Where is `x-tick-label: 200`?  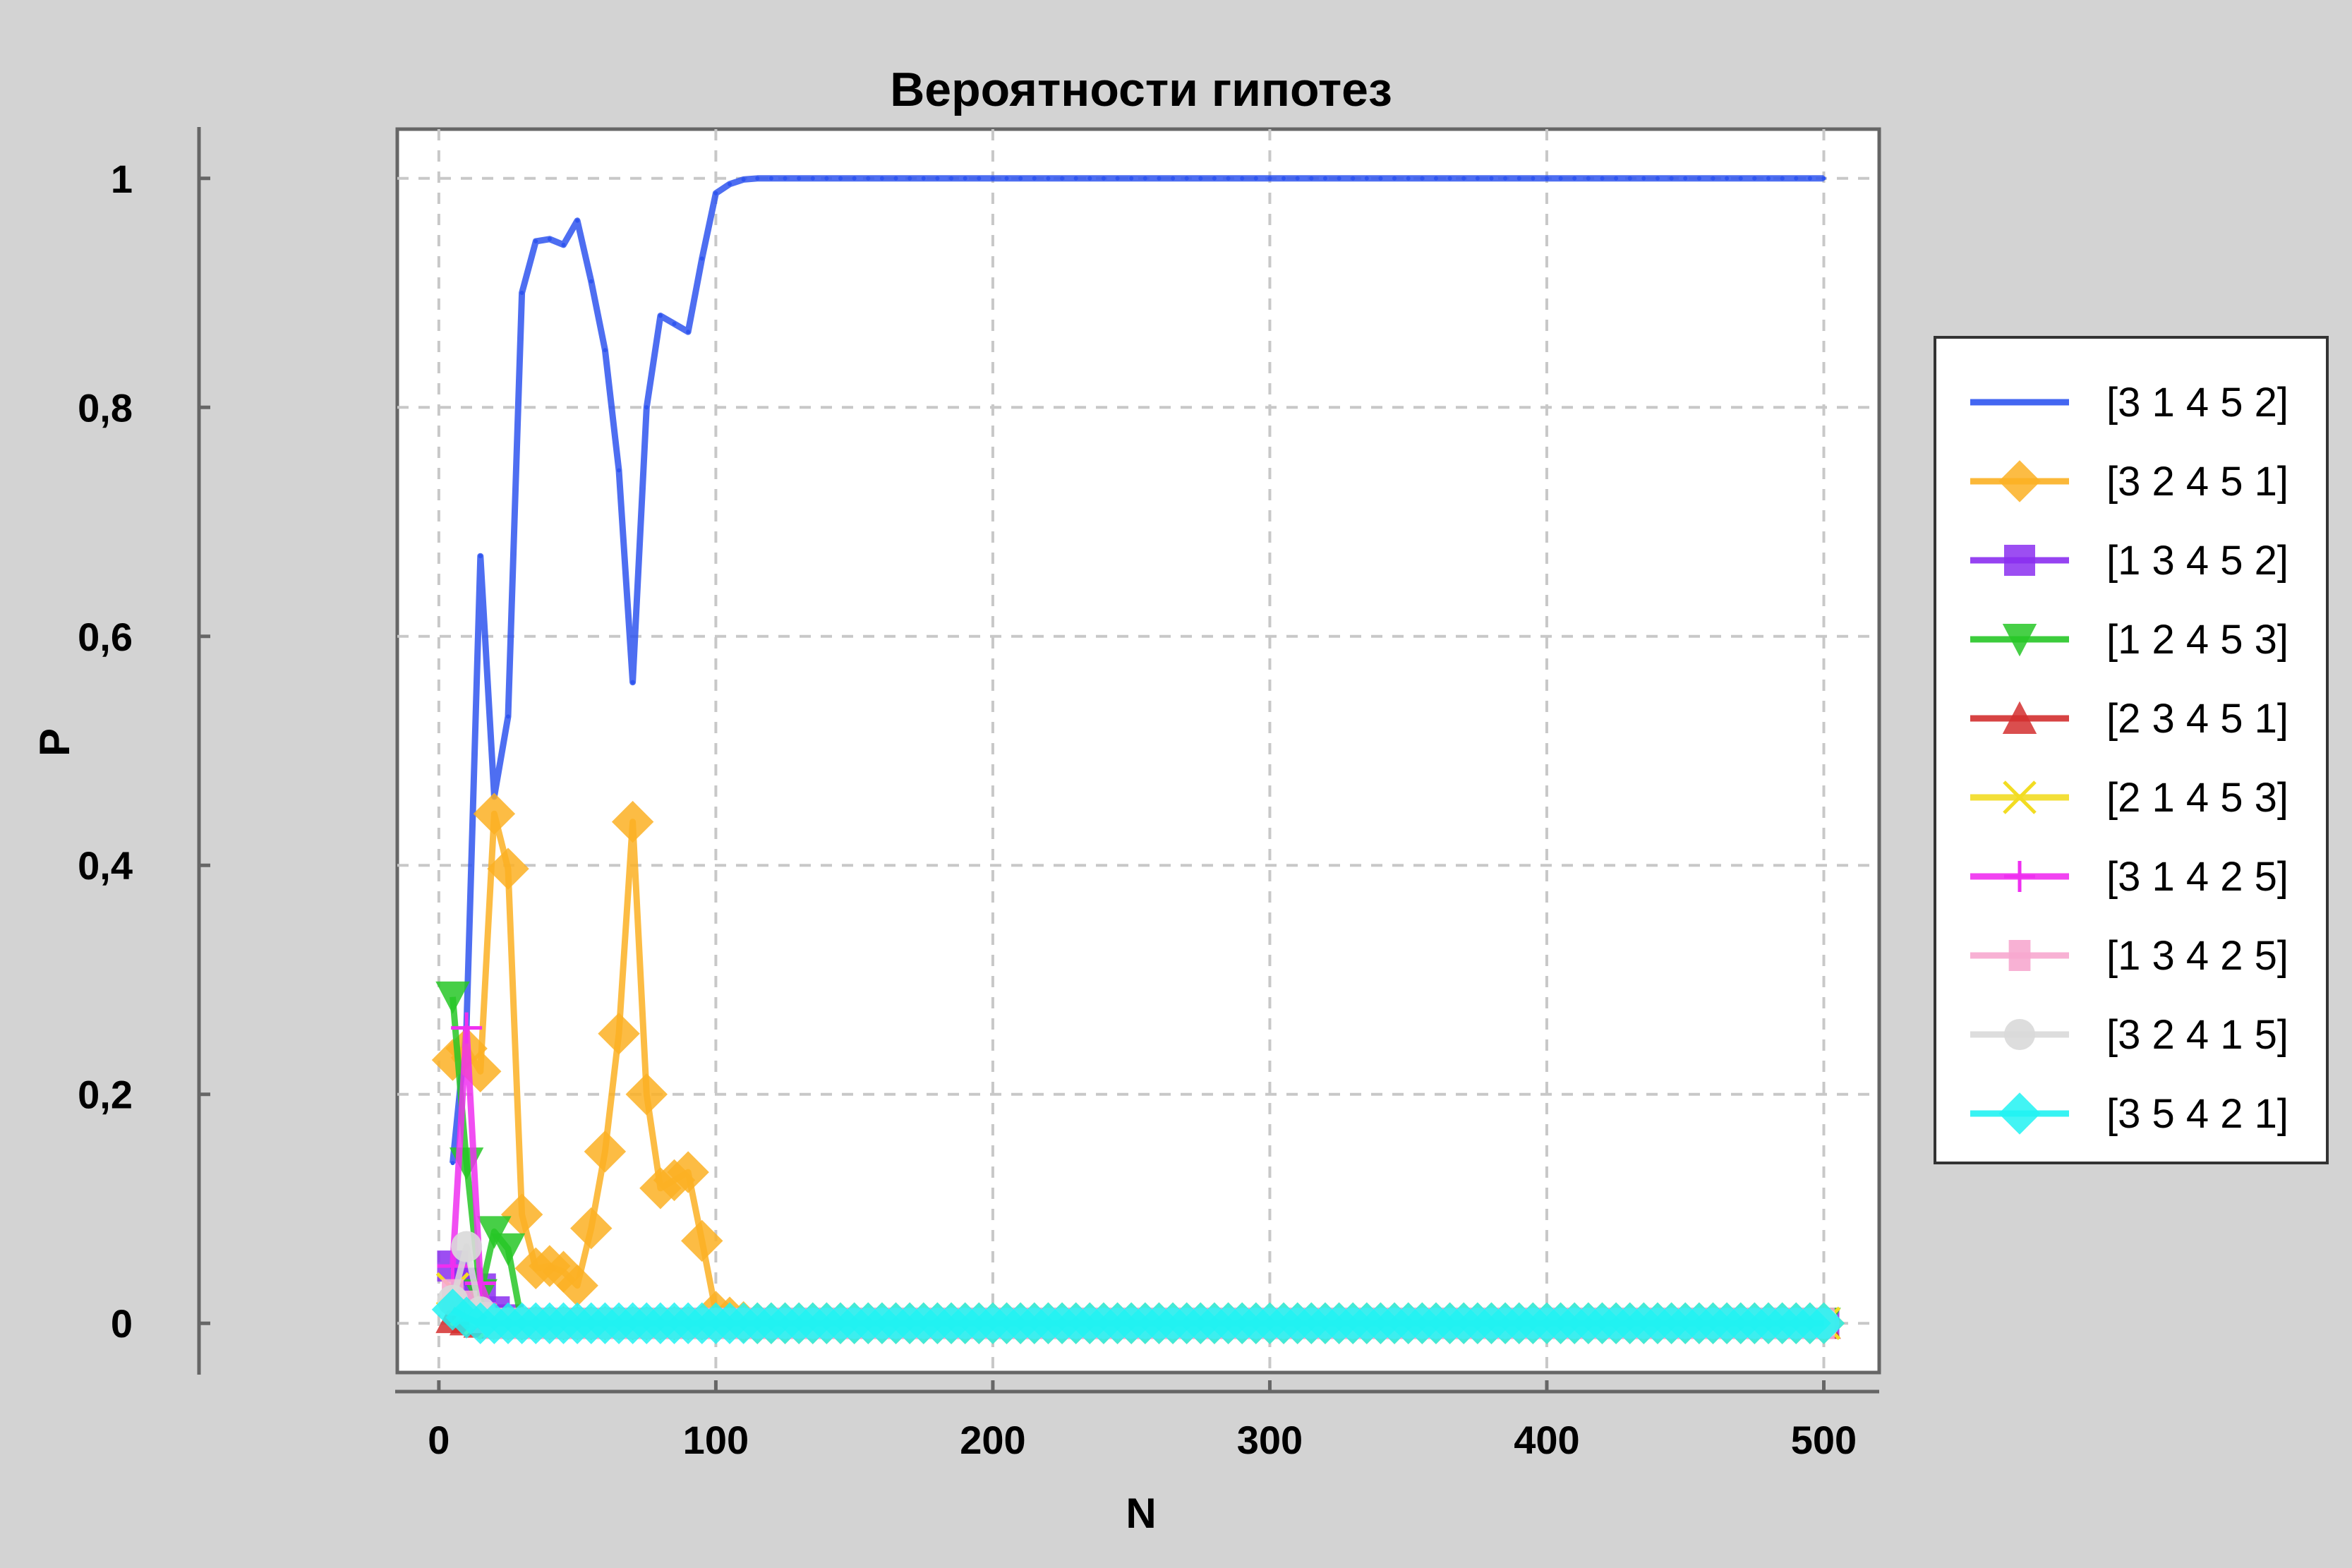 x-tick-label: 200 is located at coordinates (992, 1440).